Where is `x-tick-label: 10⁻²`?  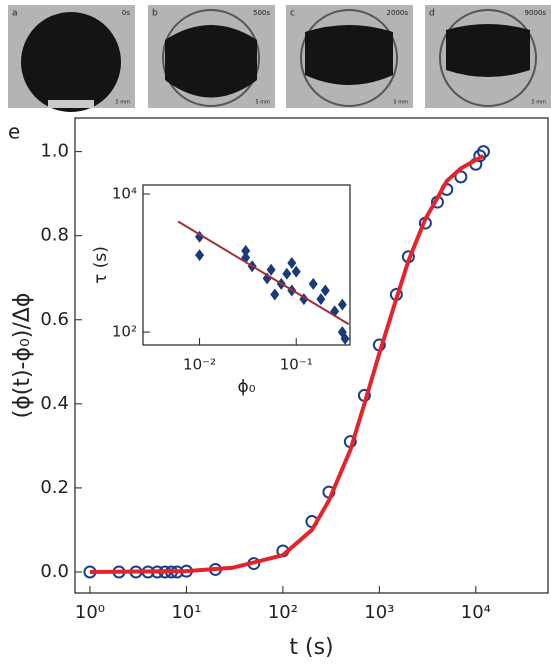
x-tick-label: 10⁻² is located at coordinates (199, 365).